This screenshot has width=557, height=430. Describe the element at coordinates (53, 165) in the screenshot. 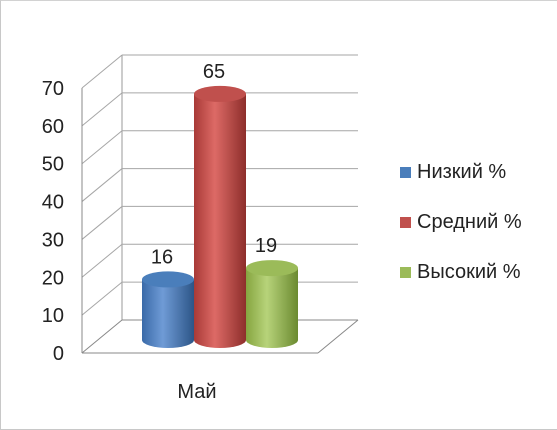

I see `y-tick-label-50: 50` at that location.